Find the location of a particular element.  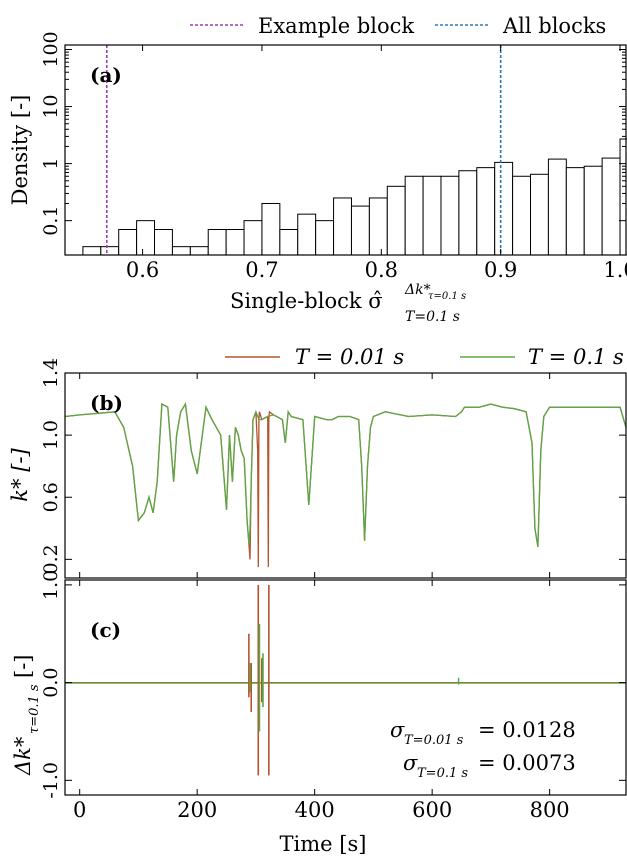

x-tick-label: 0.6 is located at coordinates (142, 270).